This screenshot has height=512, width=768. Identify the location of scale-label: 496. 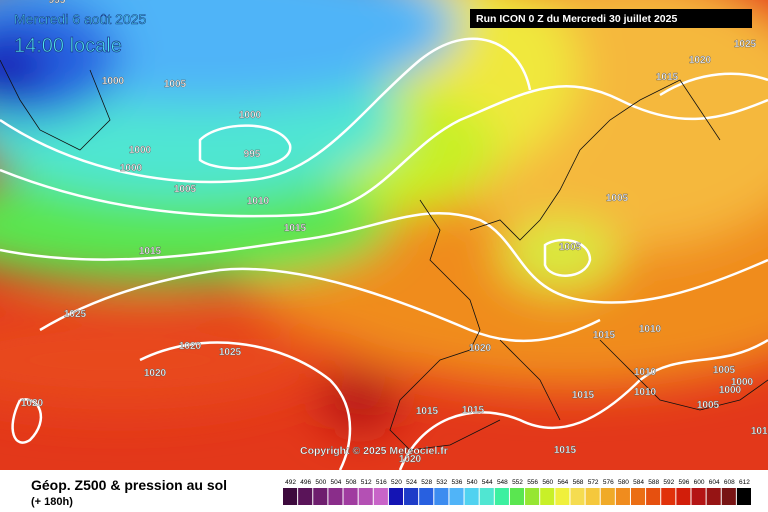
(305, 482).